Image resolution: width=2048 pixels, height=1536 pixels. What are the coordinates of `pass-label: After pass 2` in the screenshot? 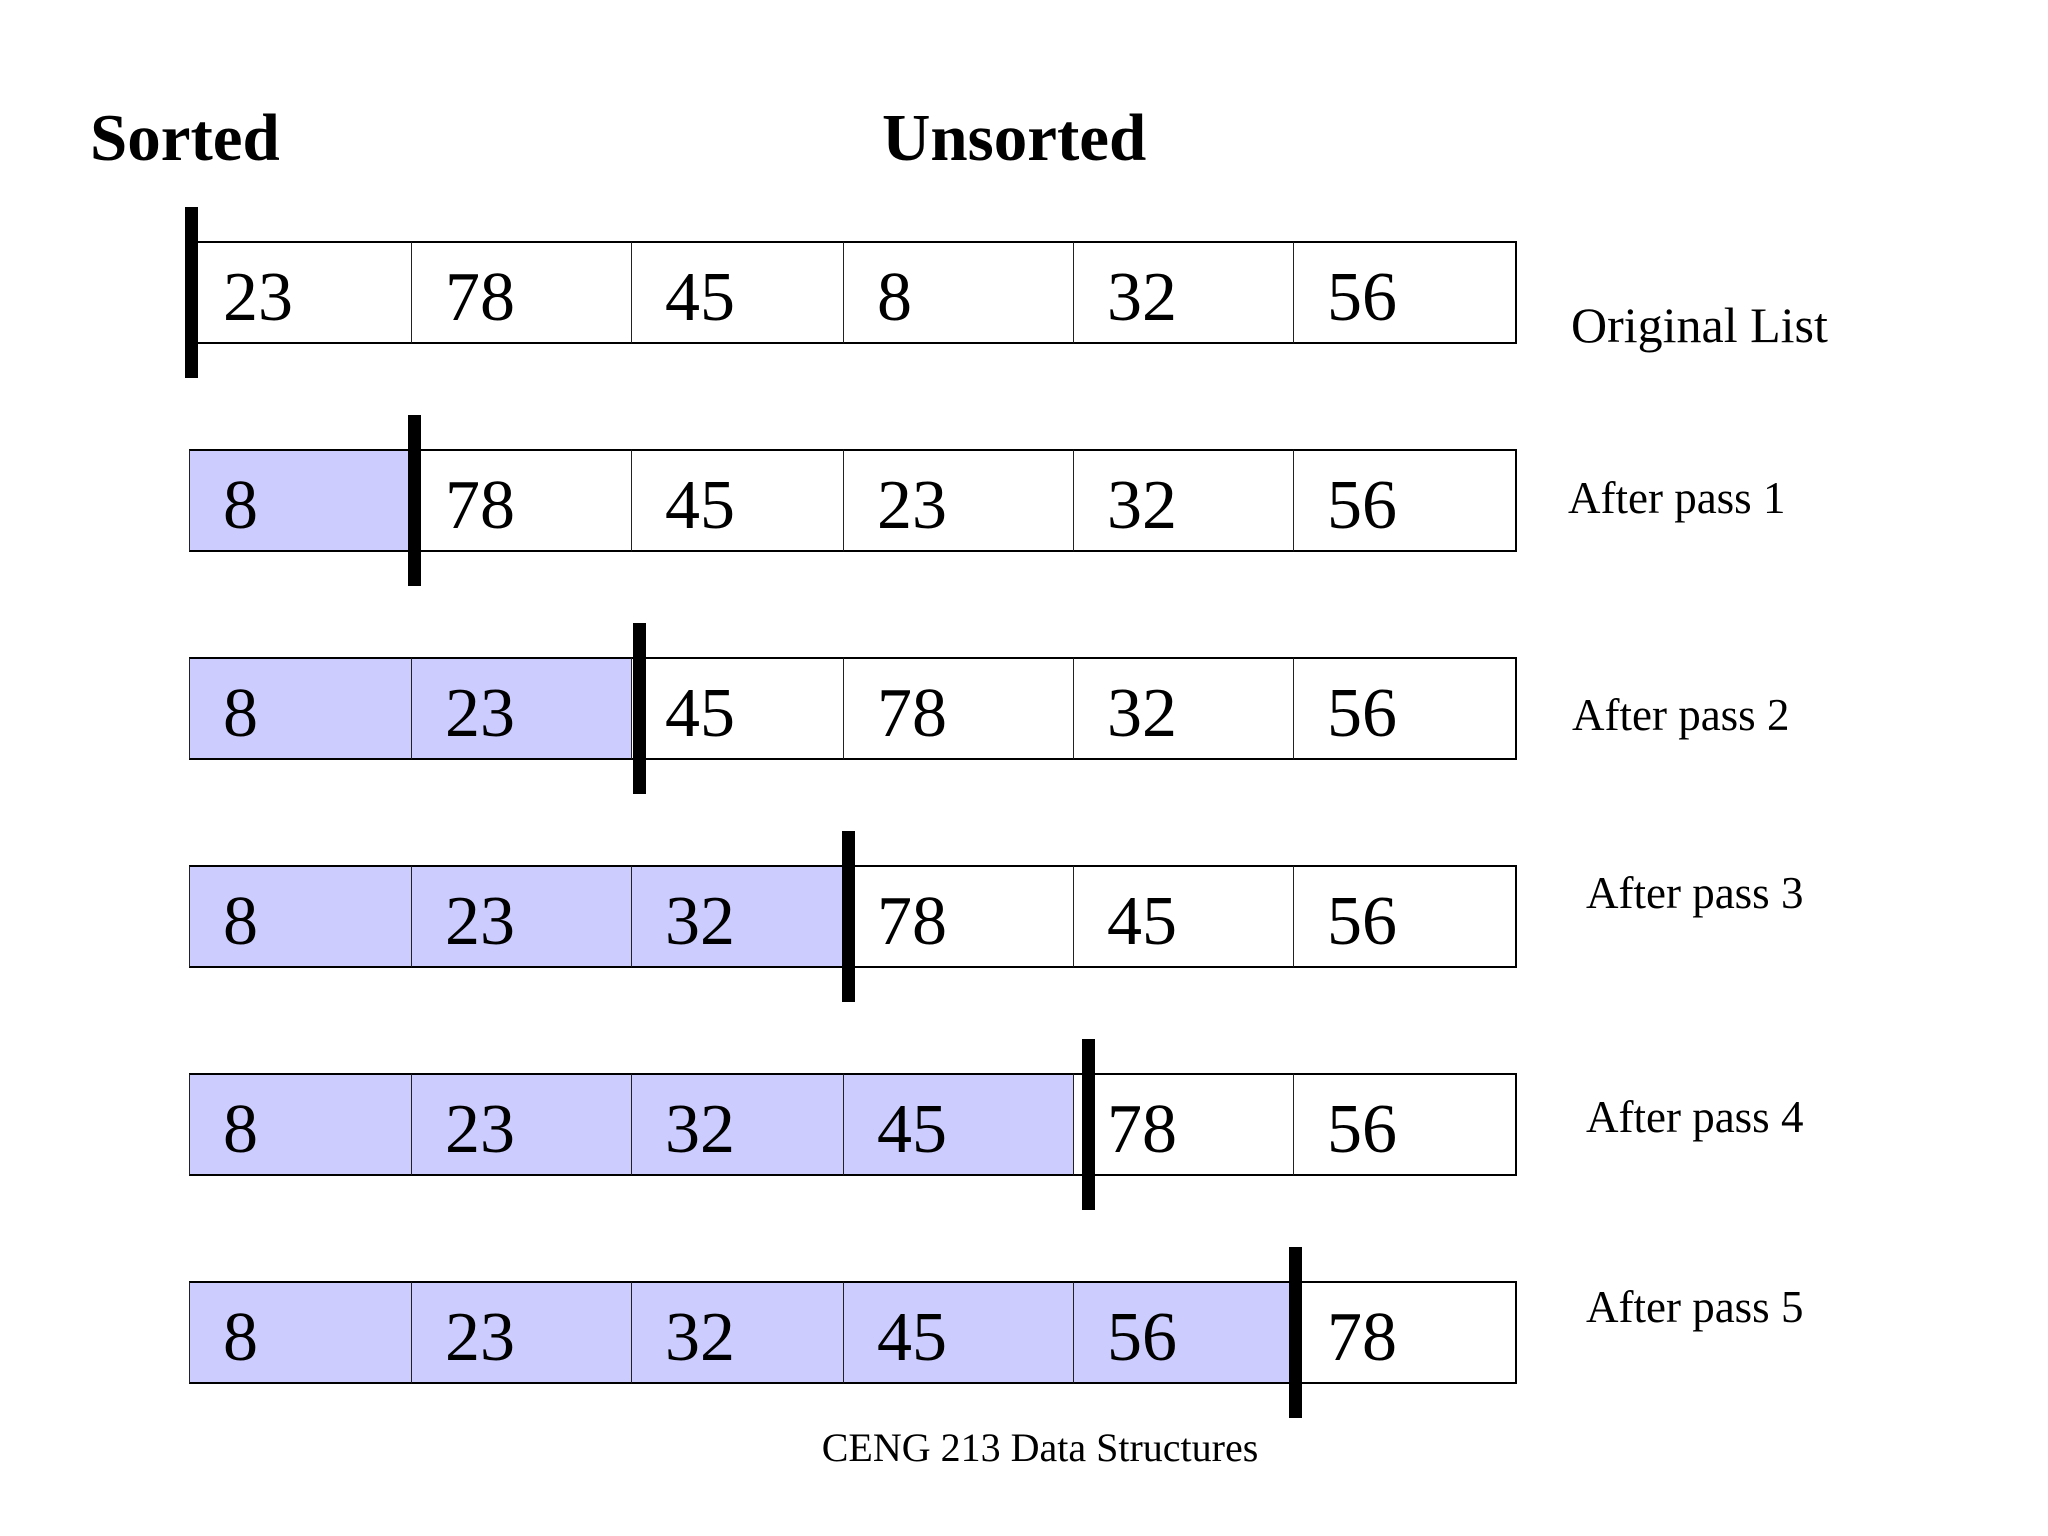 It's located at (1681, 715).